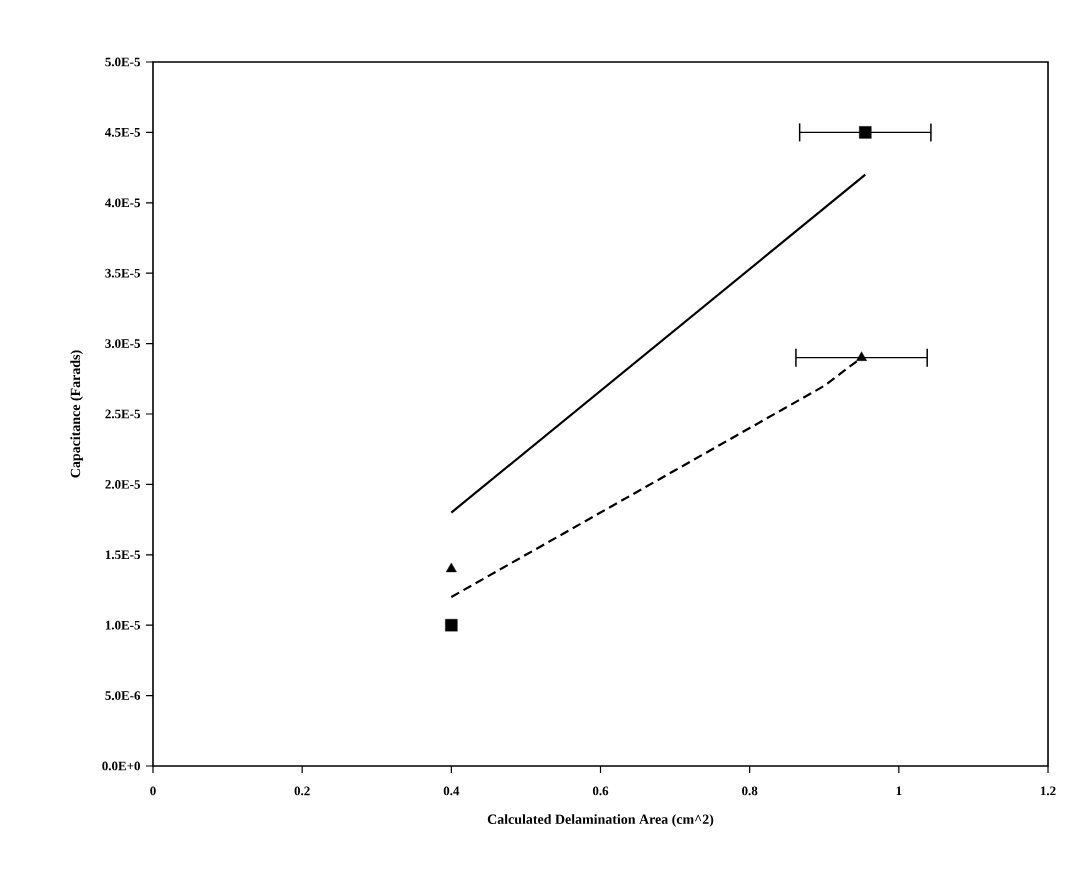  What do you see at coordinates (121, 766) in the screenshot?
I see `y-tick-label: 0.0E+0` at bounding box center [121, 766].